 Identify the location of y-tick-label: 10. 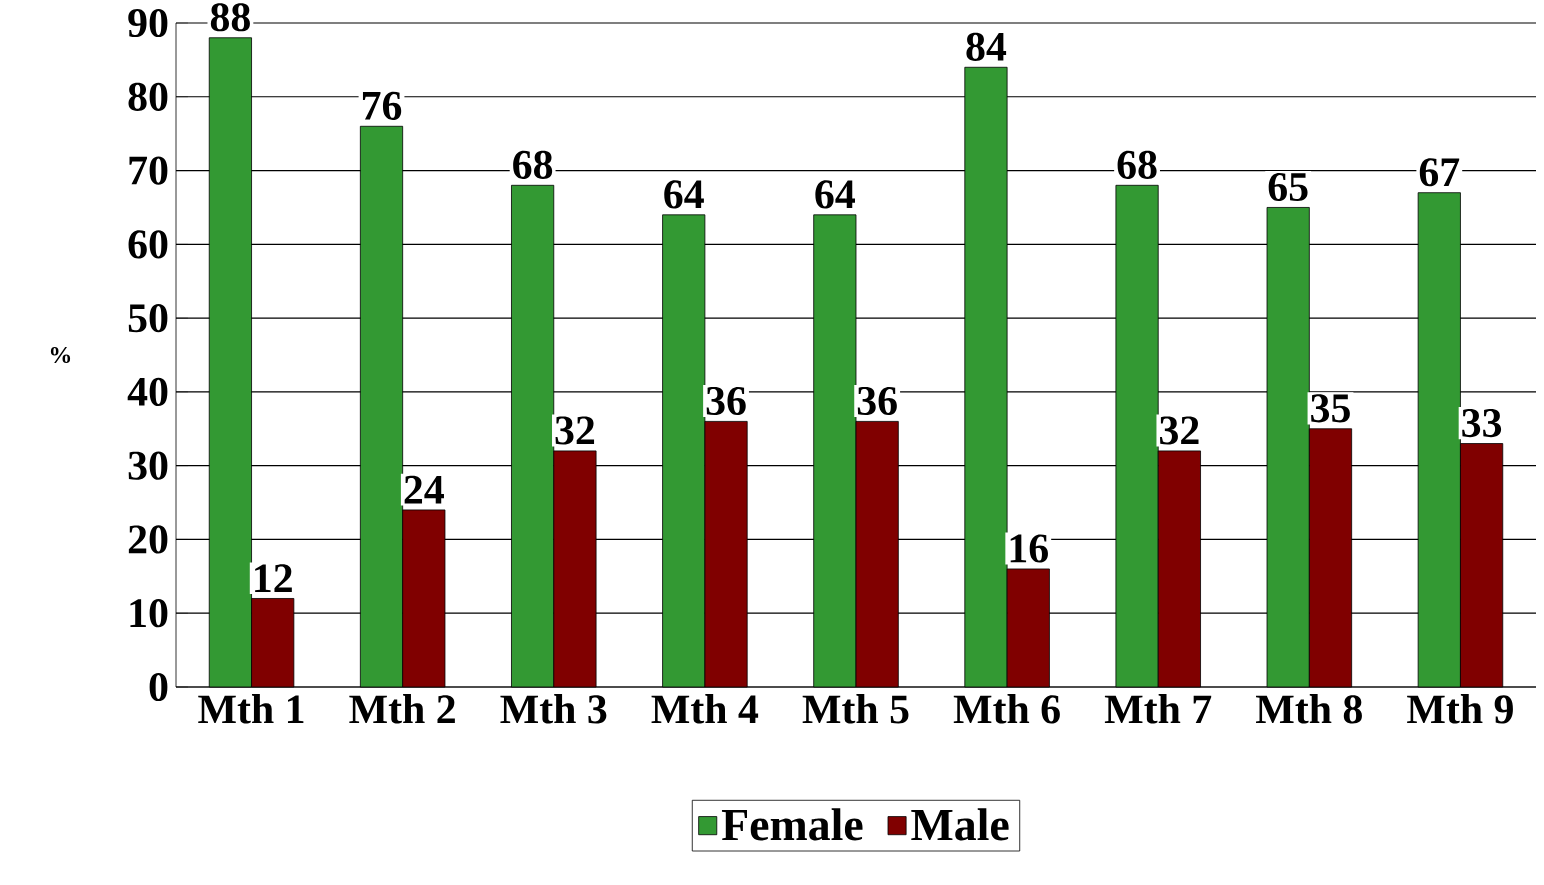
(149, 613).